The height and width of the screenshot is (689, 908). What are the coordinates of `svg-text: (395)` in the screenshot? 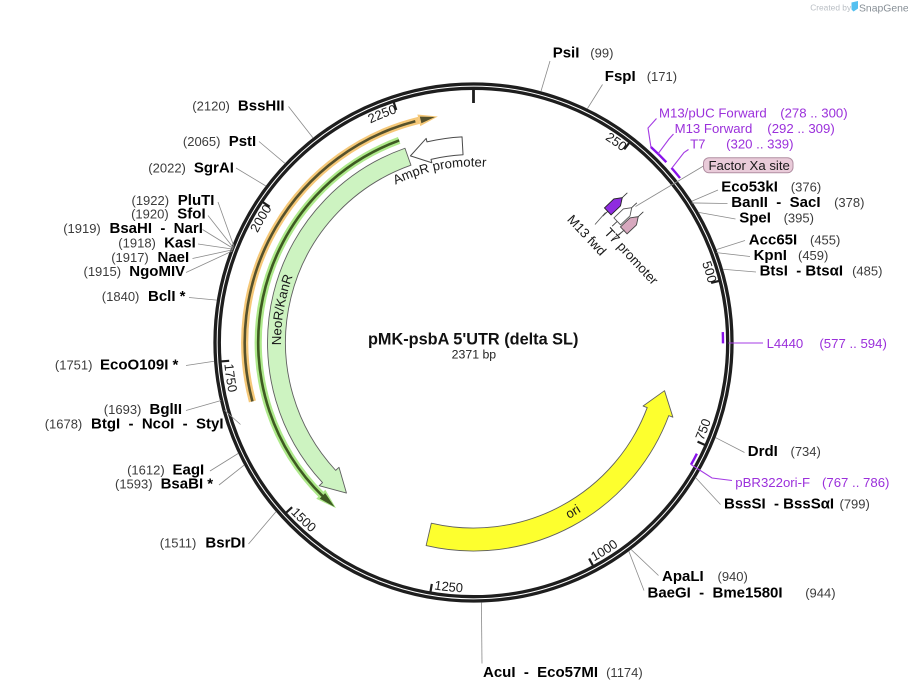 It's located at (799, 218).